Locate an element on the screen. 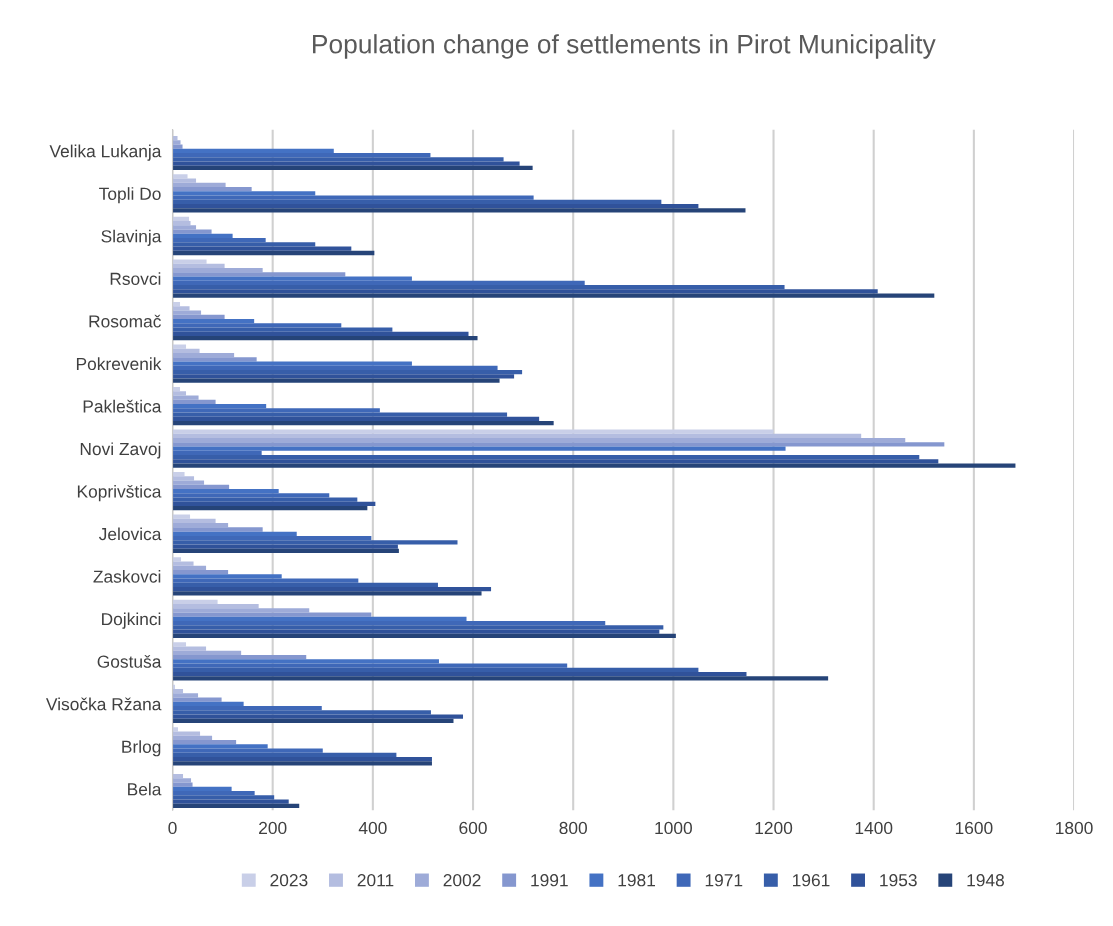 This screenshot has width=1113, height=926. y-tick-label: Novi Zavoj is located at coordinates (120, 450).